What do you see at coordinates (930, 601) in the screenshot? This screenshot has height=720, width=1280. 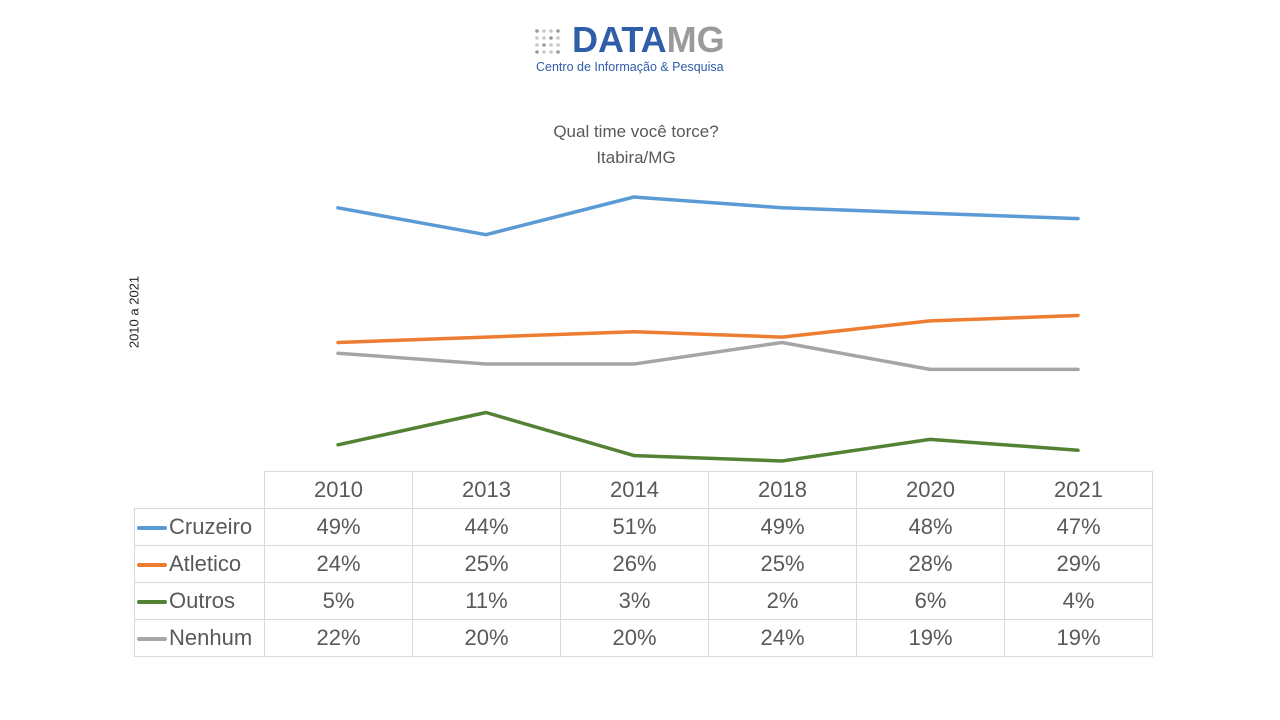 I see `data-label-outros-2020: 6%` at bounding box center [930, 601].